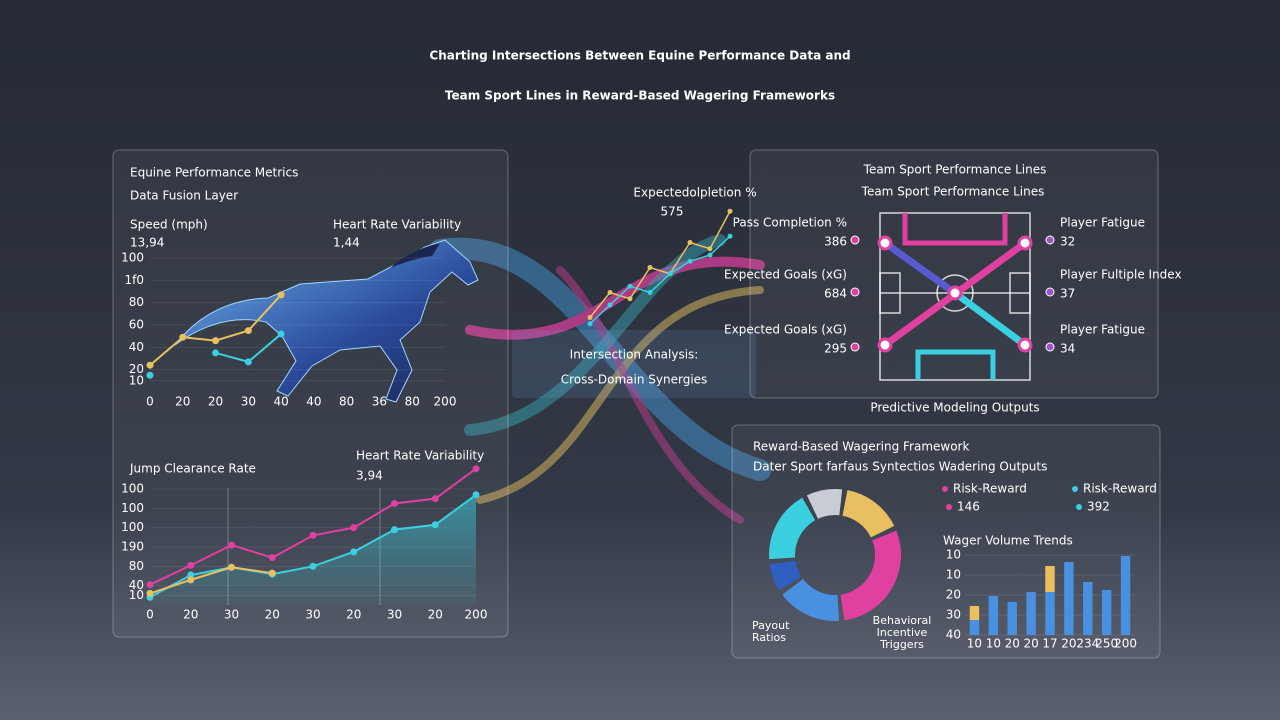  I want to click on donut-label: Payout Ratios, so click(771, 631).